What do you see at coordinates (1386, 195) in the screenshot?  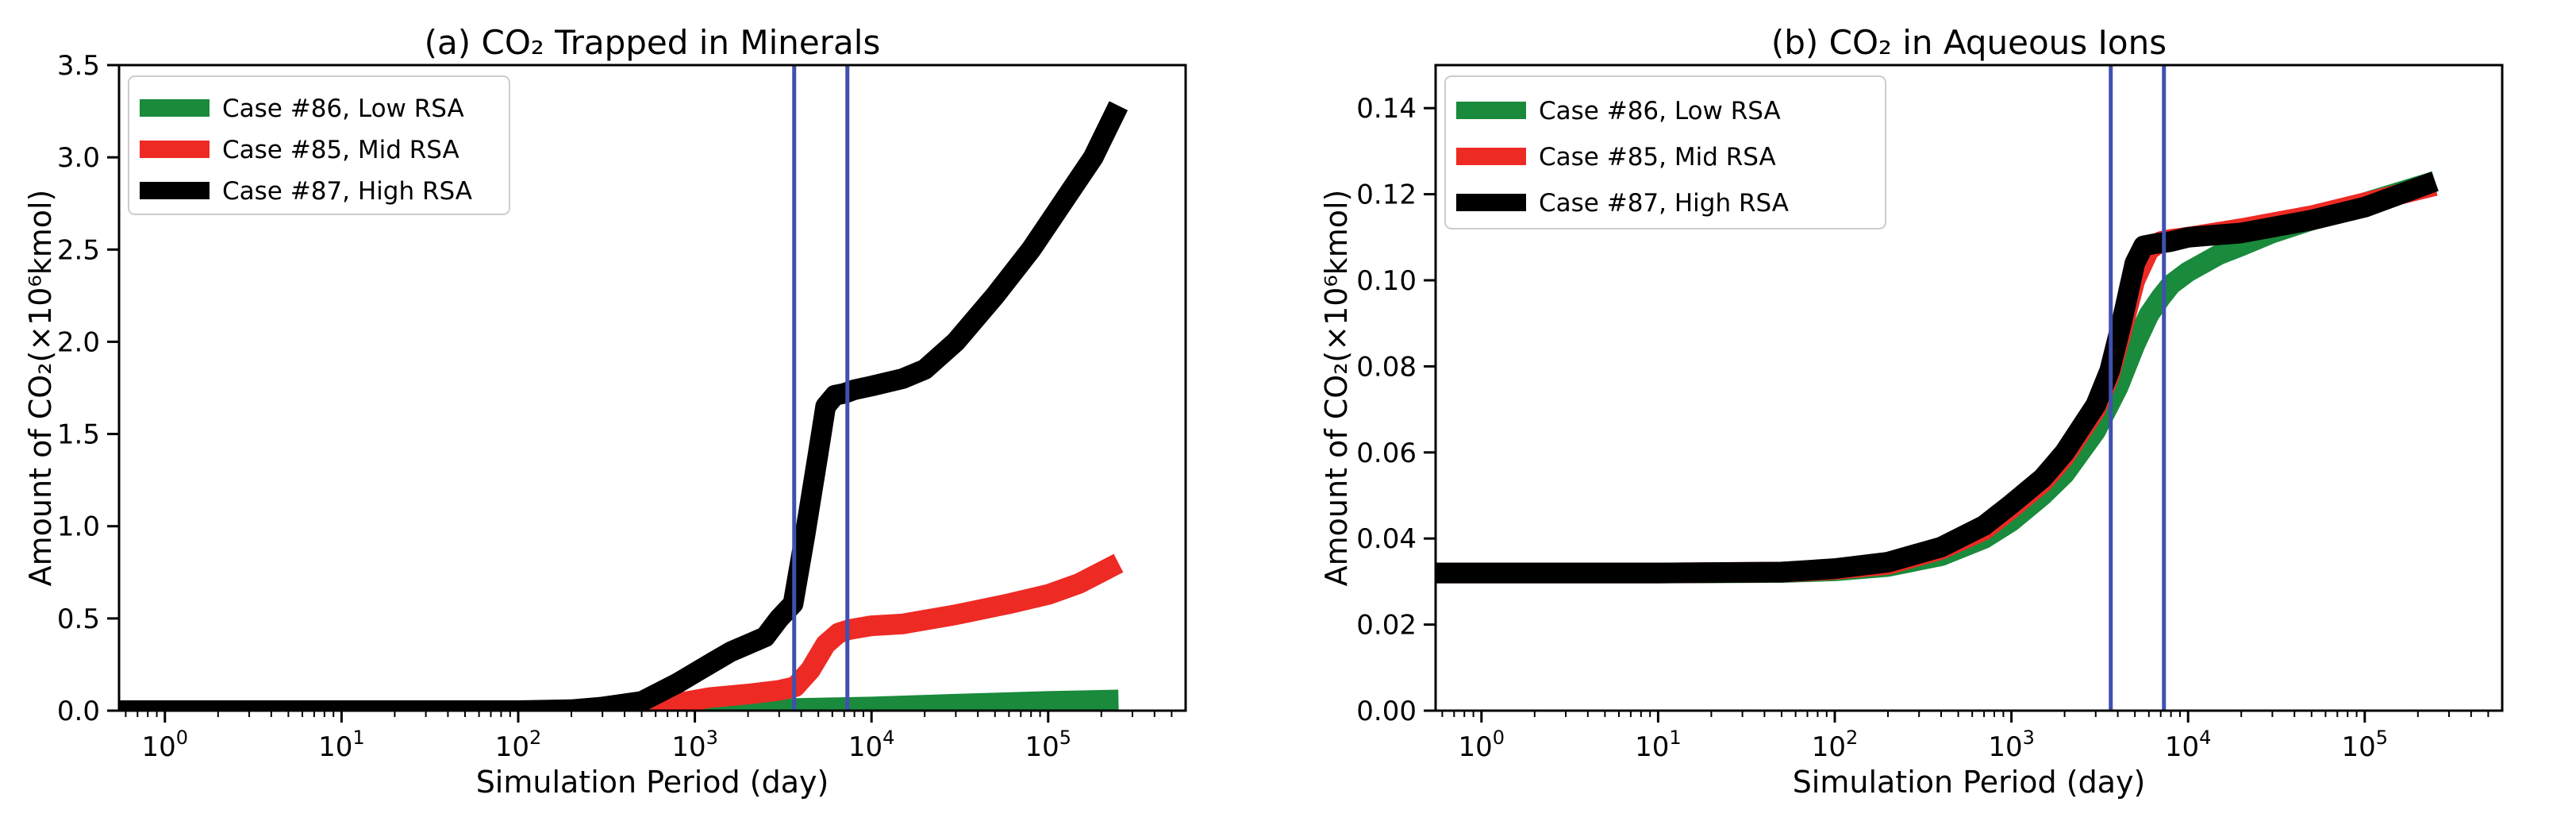 I see `y-tick-label: 0.12` at bounding box center [1386, 195].